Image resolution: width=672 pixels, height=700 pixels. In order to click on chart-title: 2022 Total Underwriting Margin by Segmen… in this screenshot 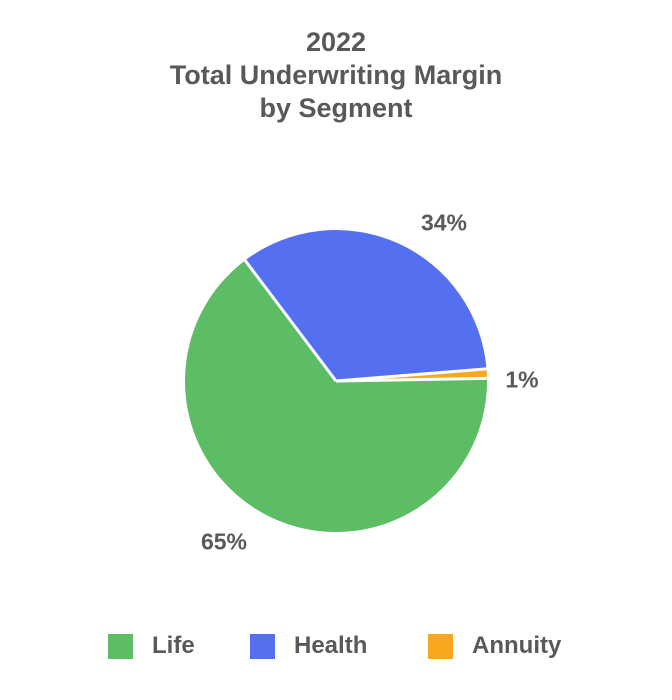, I will do `click(336, 75)`.